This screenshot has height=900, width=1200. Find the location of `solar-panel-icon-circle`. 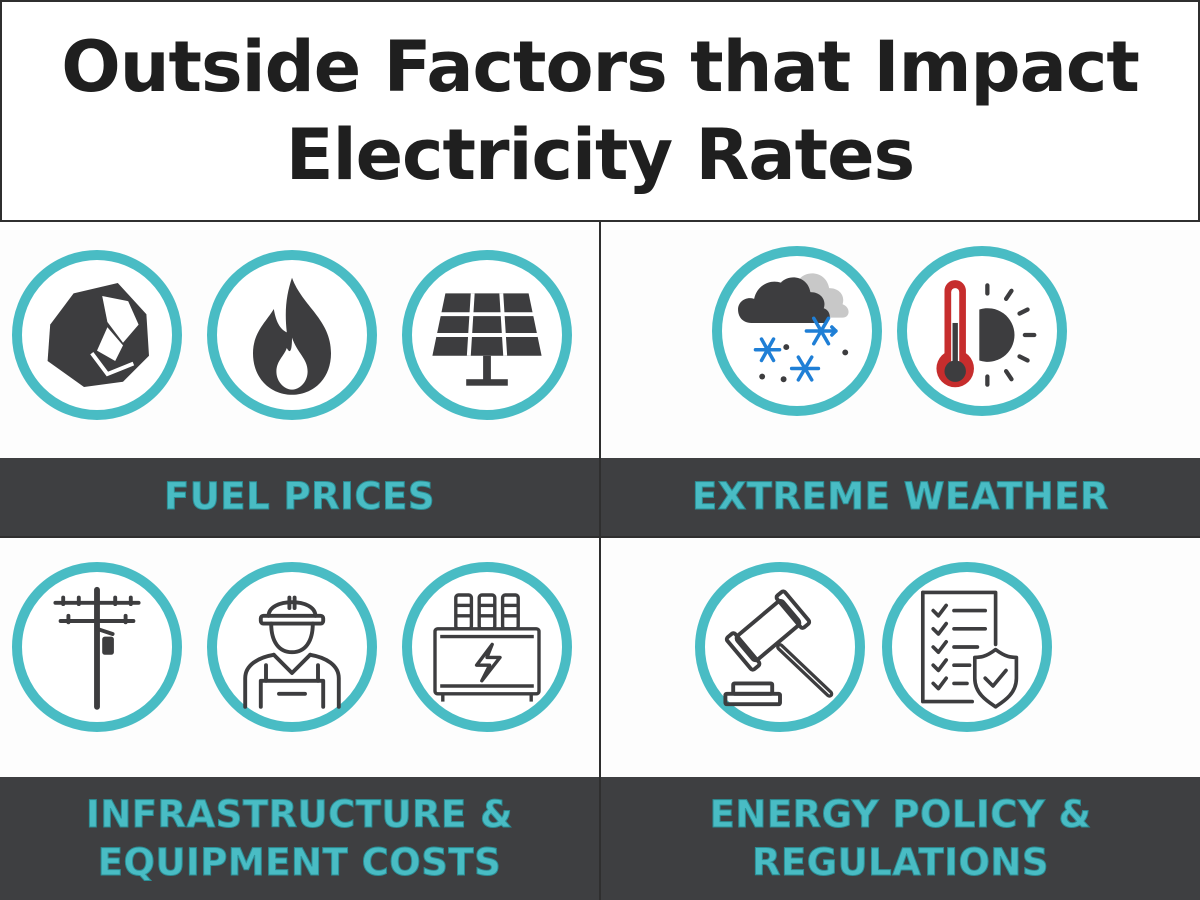

solar-panel-icon-circle is located at coordinates (487, 335).